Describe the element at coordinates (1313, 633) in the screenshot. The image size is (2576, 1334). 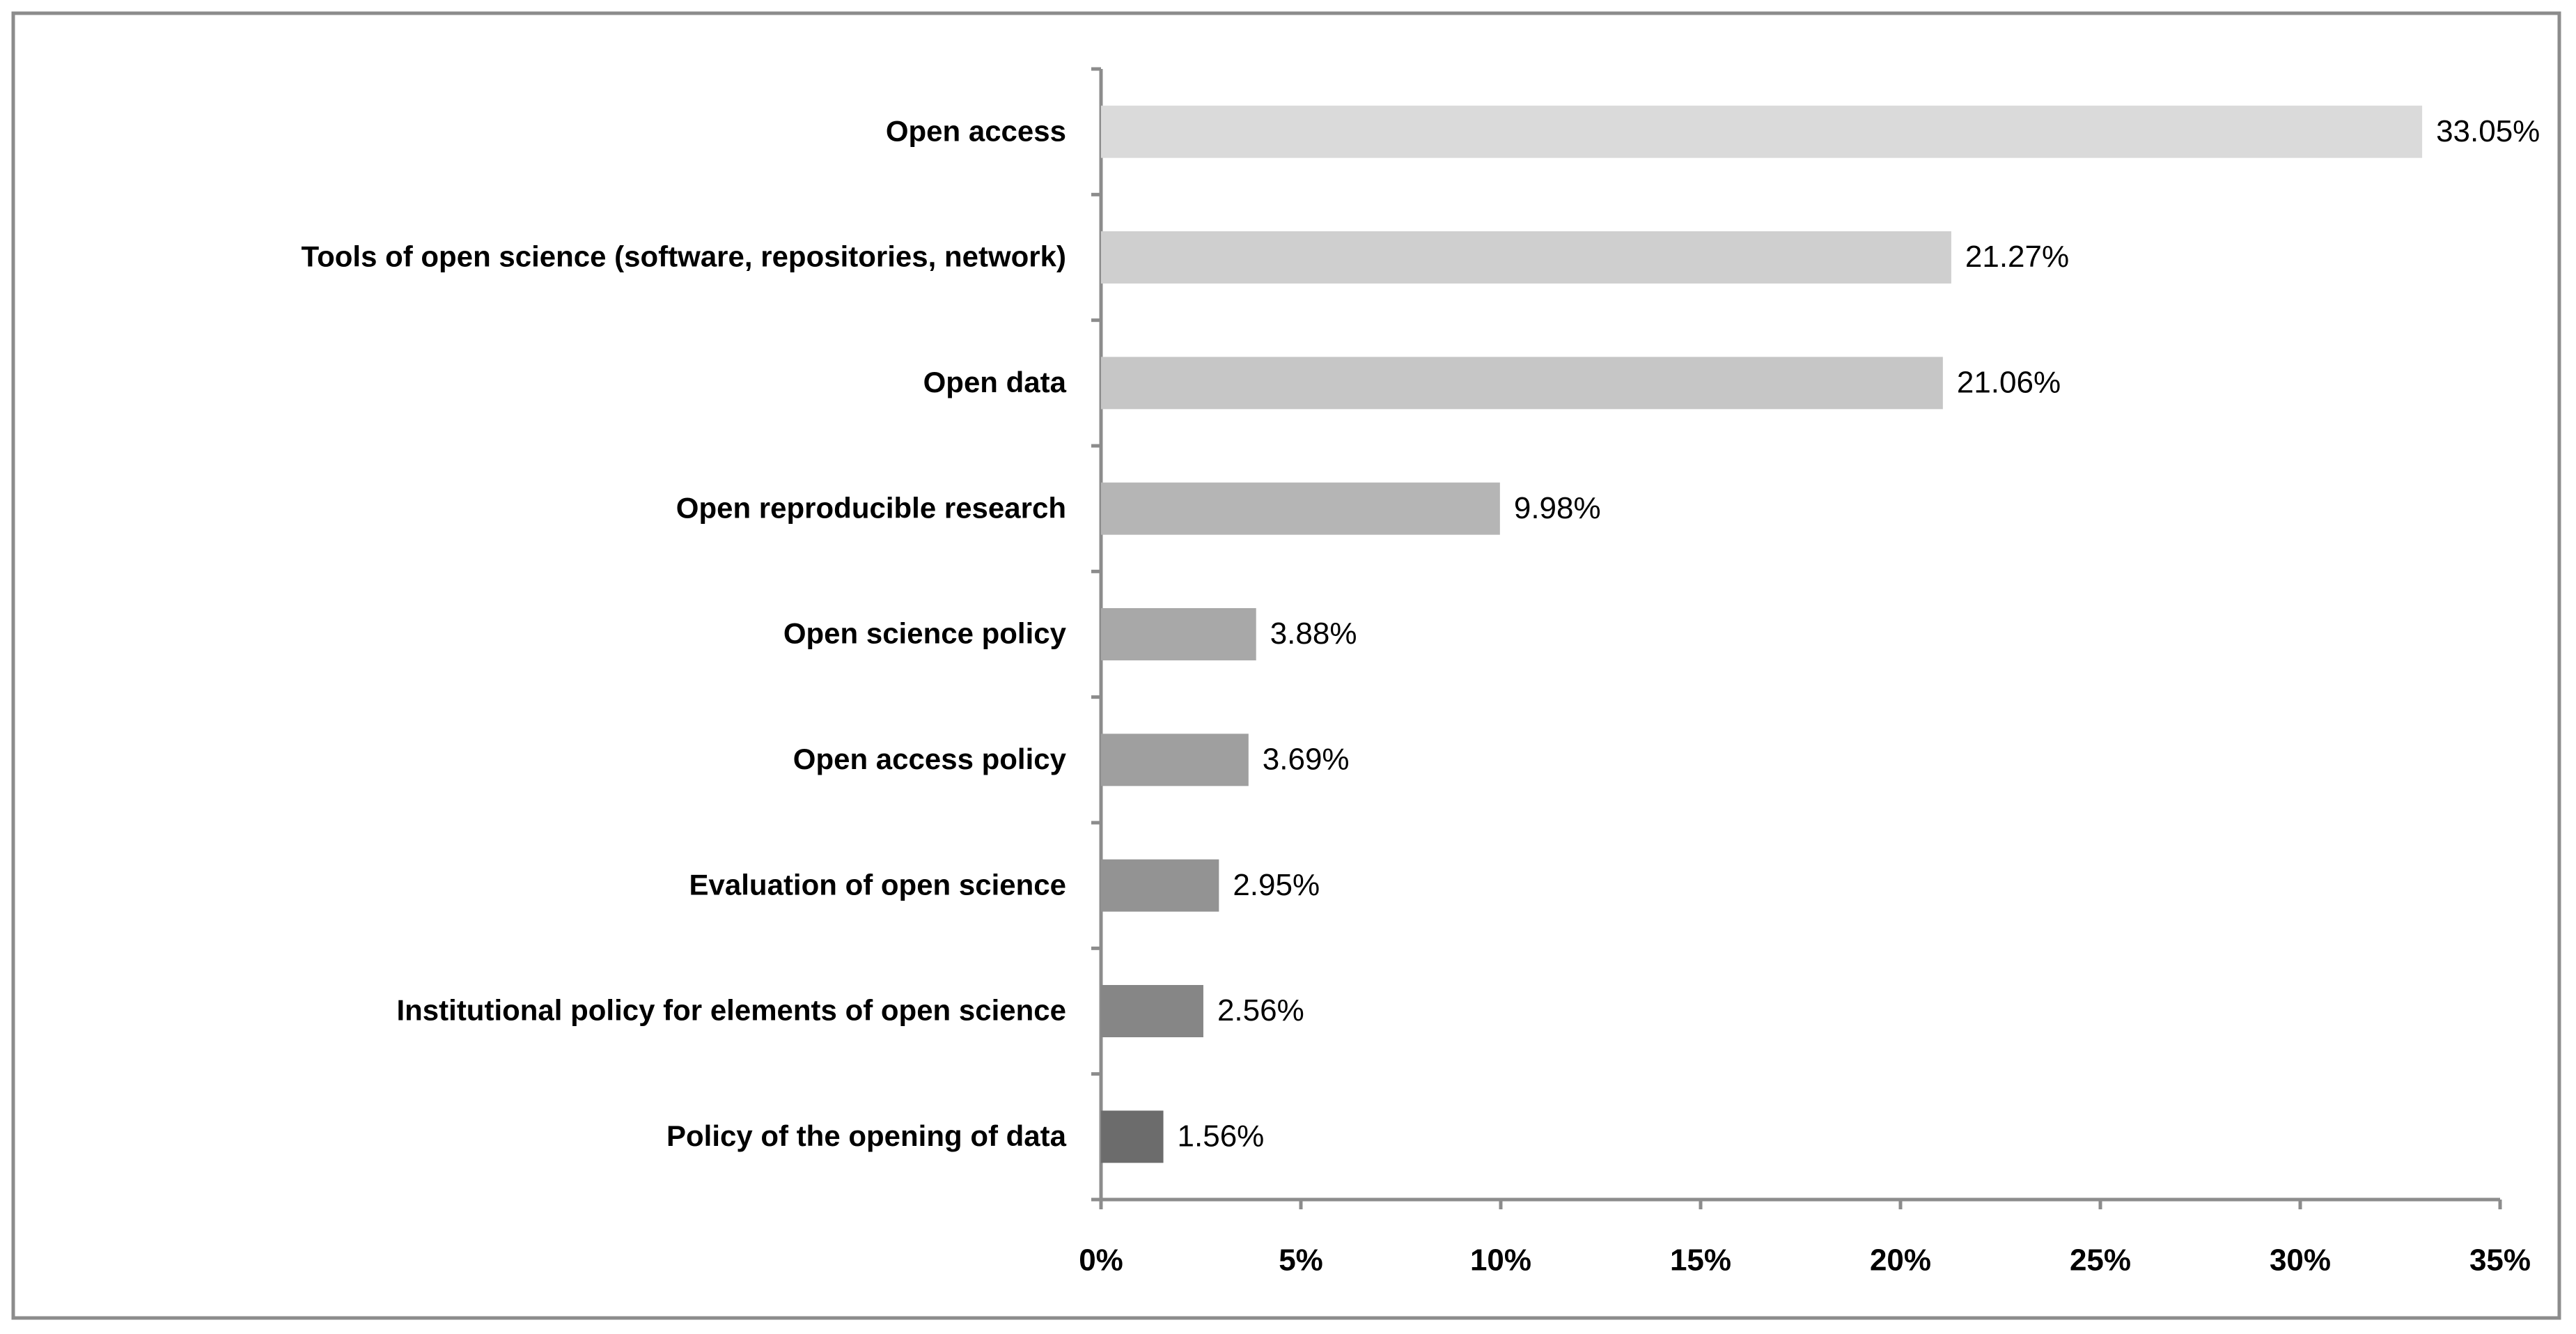
I see `value-label: 3.88%` at that location.